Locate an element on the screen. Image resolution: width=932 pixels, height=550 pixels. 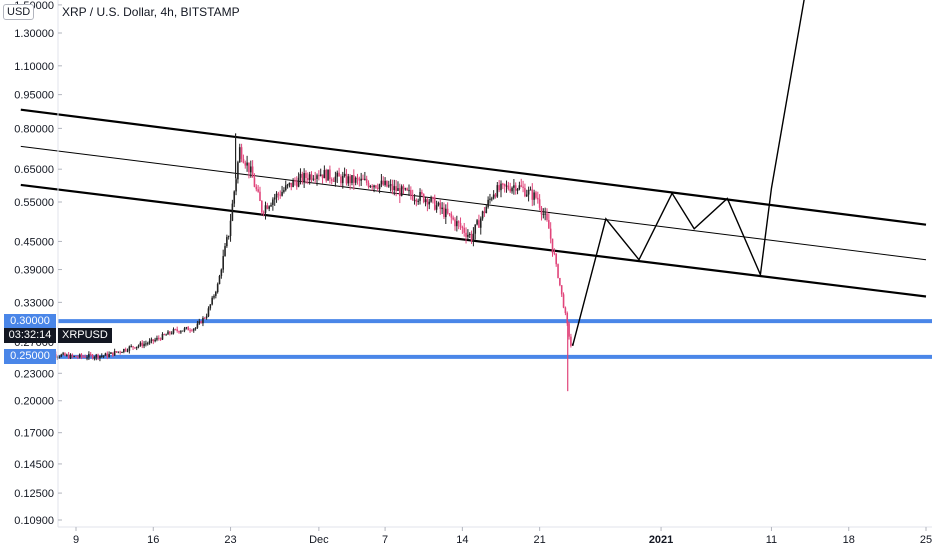
y-tick-label: 1.10000 is located at coordinates (34, 67).